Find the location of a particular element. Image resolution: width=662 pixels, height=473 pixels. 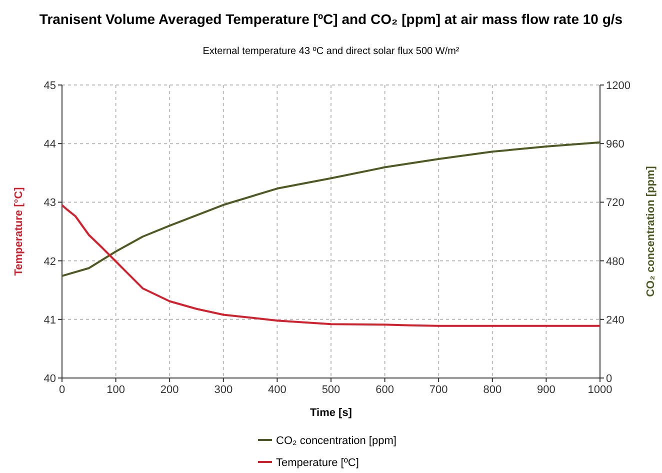

x-tick-label: 500 is located at coordinates (331, 390).